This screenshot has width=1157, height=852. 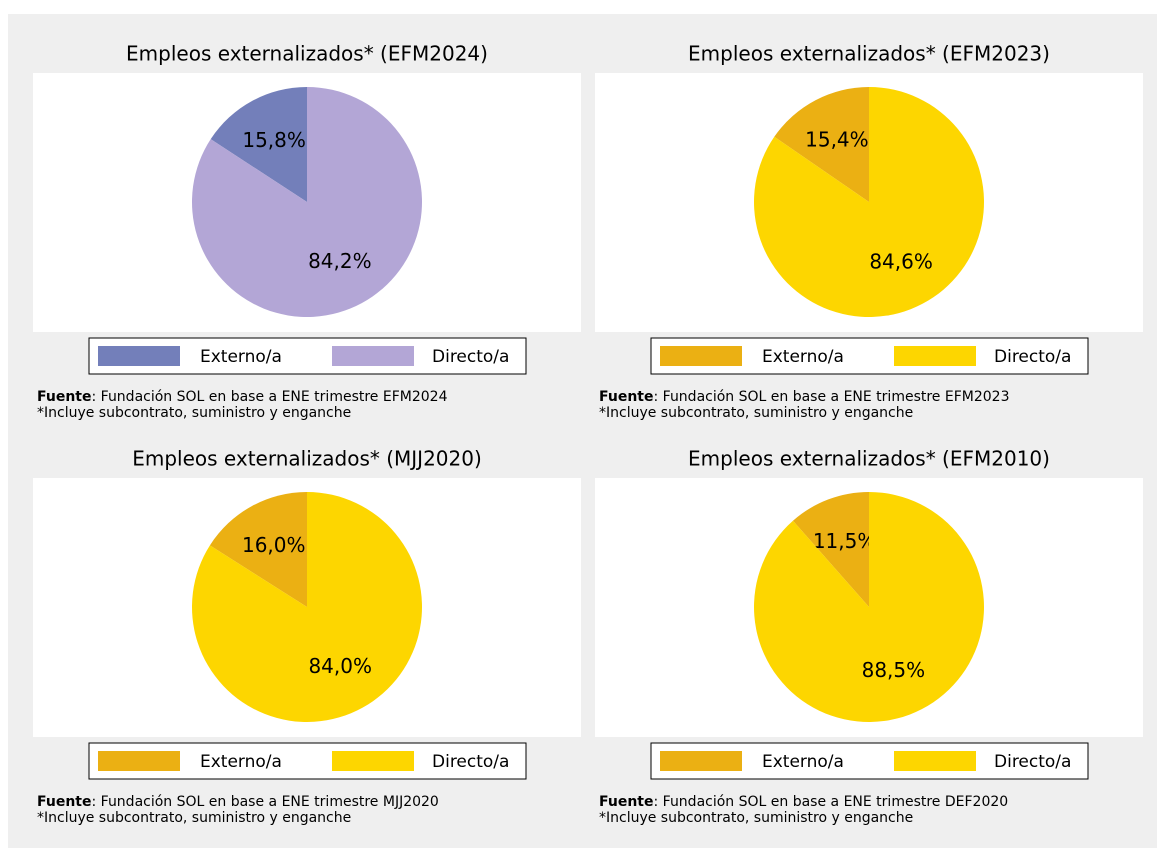 What do you see at coordinates (869, 459) in the screenshot?
I see `chart-title: Empleos externalizados* (EFM2010)` at bounding box center [869, 459].